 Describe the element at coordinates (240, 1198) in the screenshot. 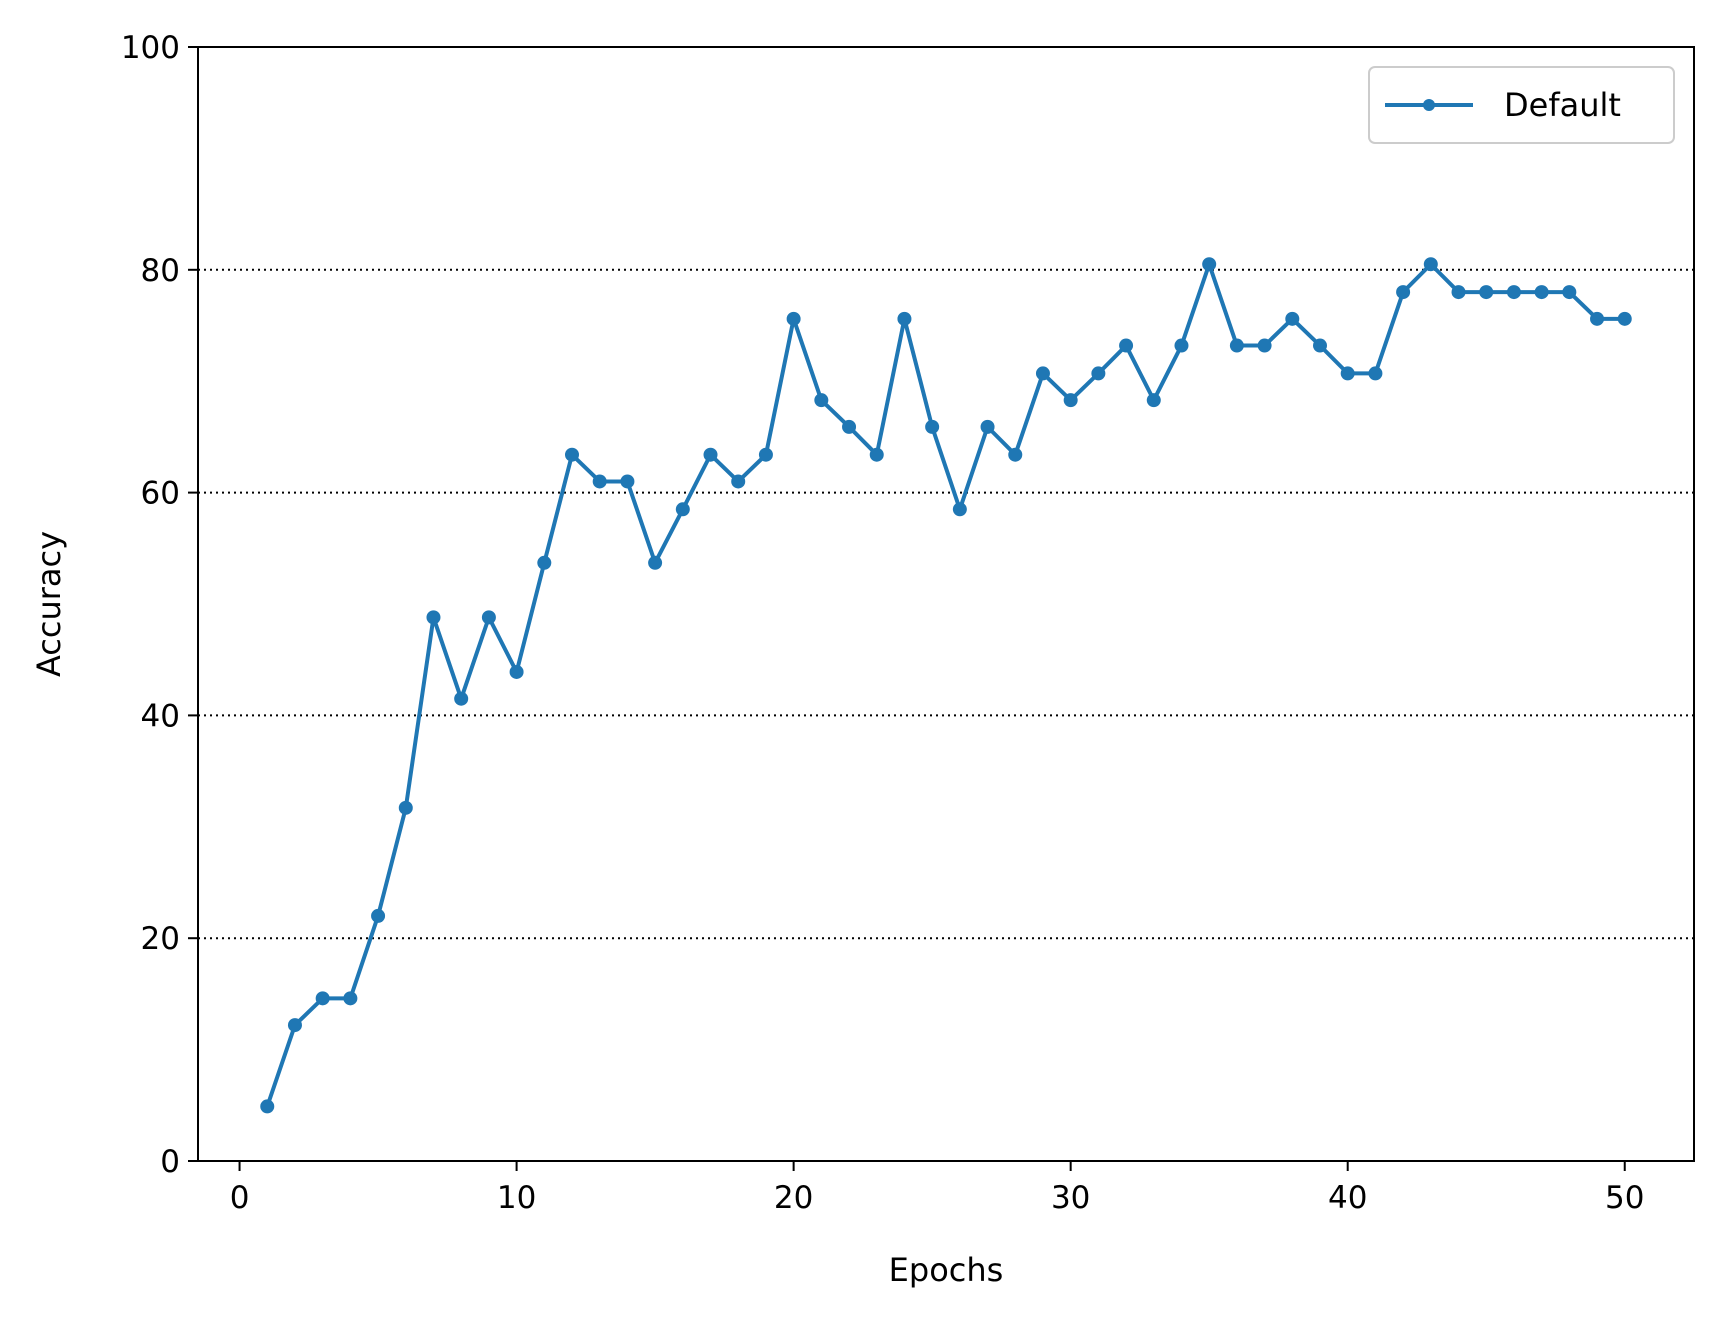

I see `x-tick-label: 0` at that location.